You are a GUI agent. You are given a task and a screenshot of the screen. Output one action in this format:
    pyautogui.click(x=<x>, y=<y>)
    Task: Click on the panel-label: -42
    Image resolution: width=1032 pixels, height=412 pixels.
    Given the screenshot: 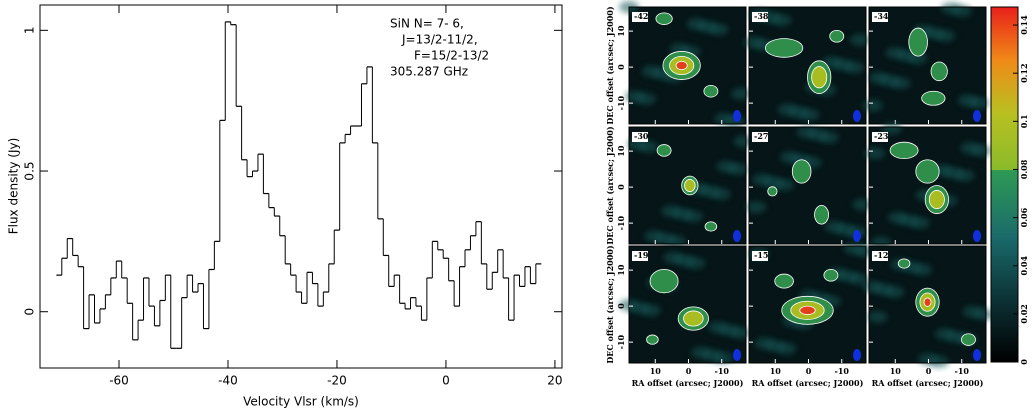 What is the action you would take?
    pyautogui.click(x=641, y=16)
    